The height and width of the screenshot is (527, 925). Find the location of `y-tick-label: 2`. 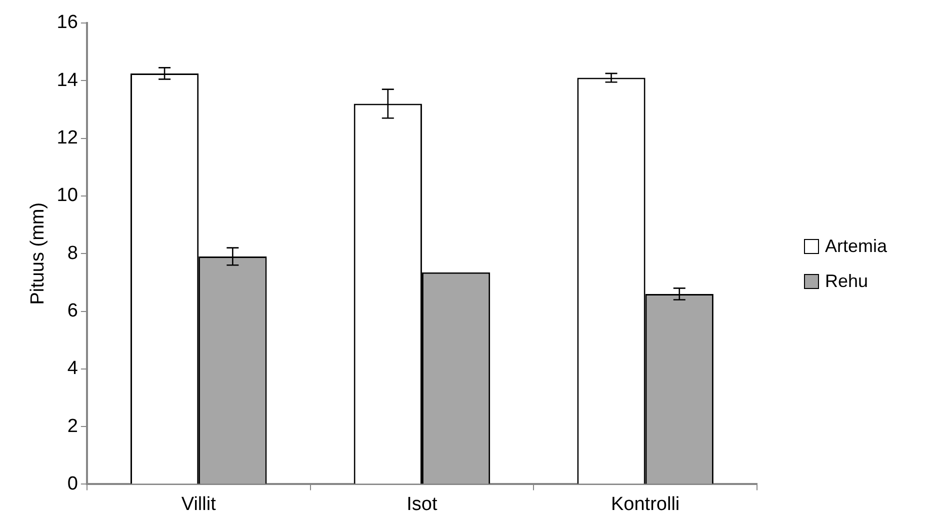

y-tick-label: 2 is located at coordinates (72, 426).